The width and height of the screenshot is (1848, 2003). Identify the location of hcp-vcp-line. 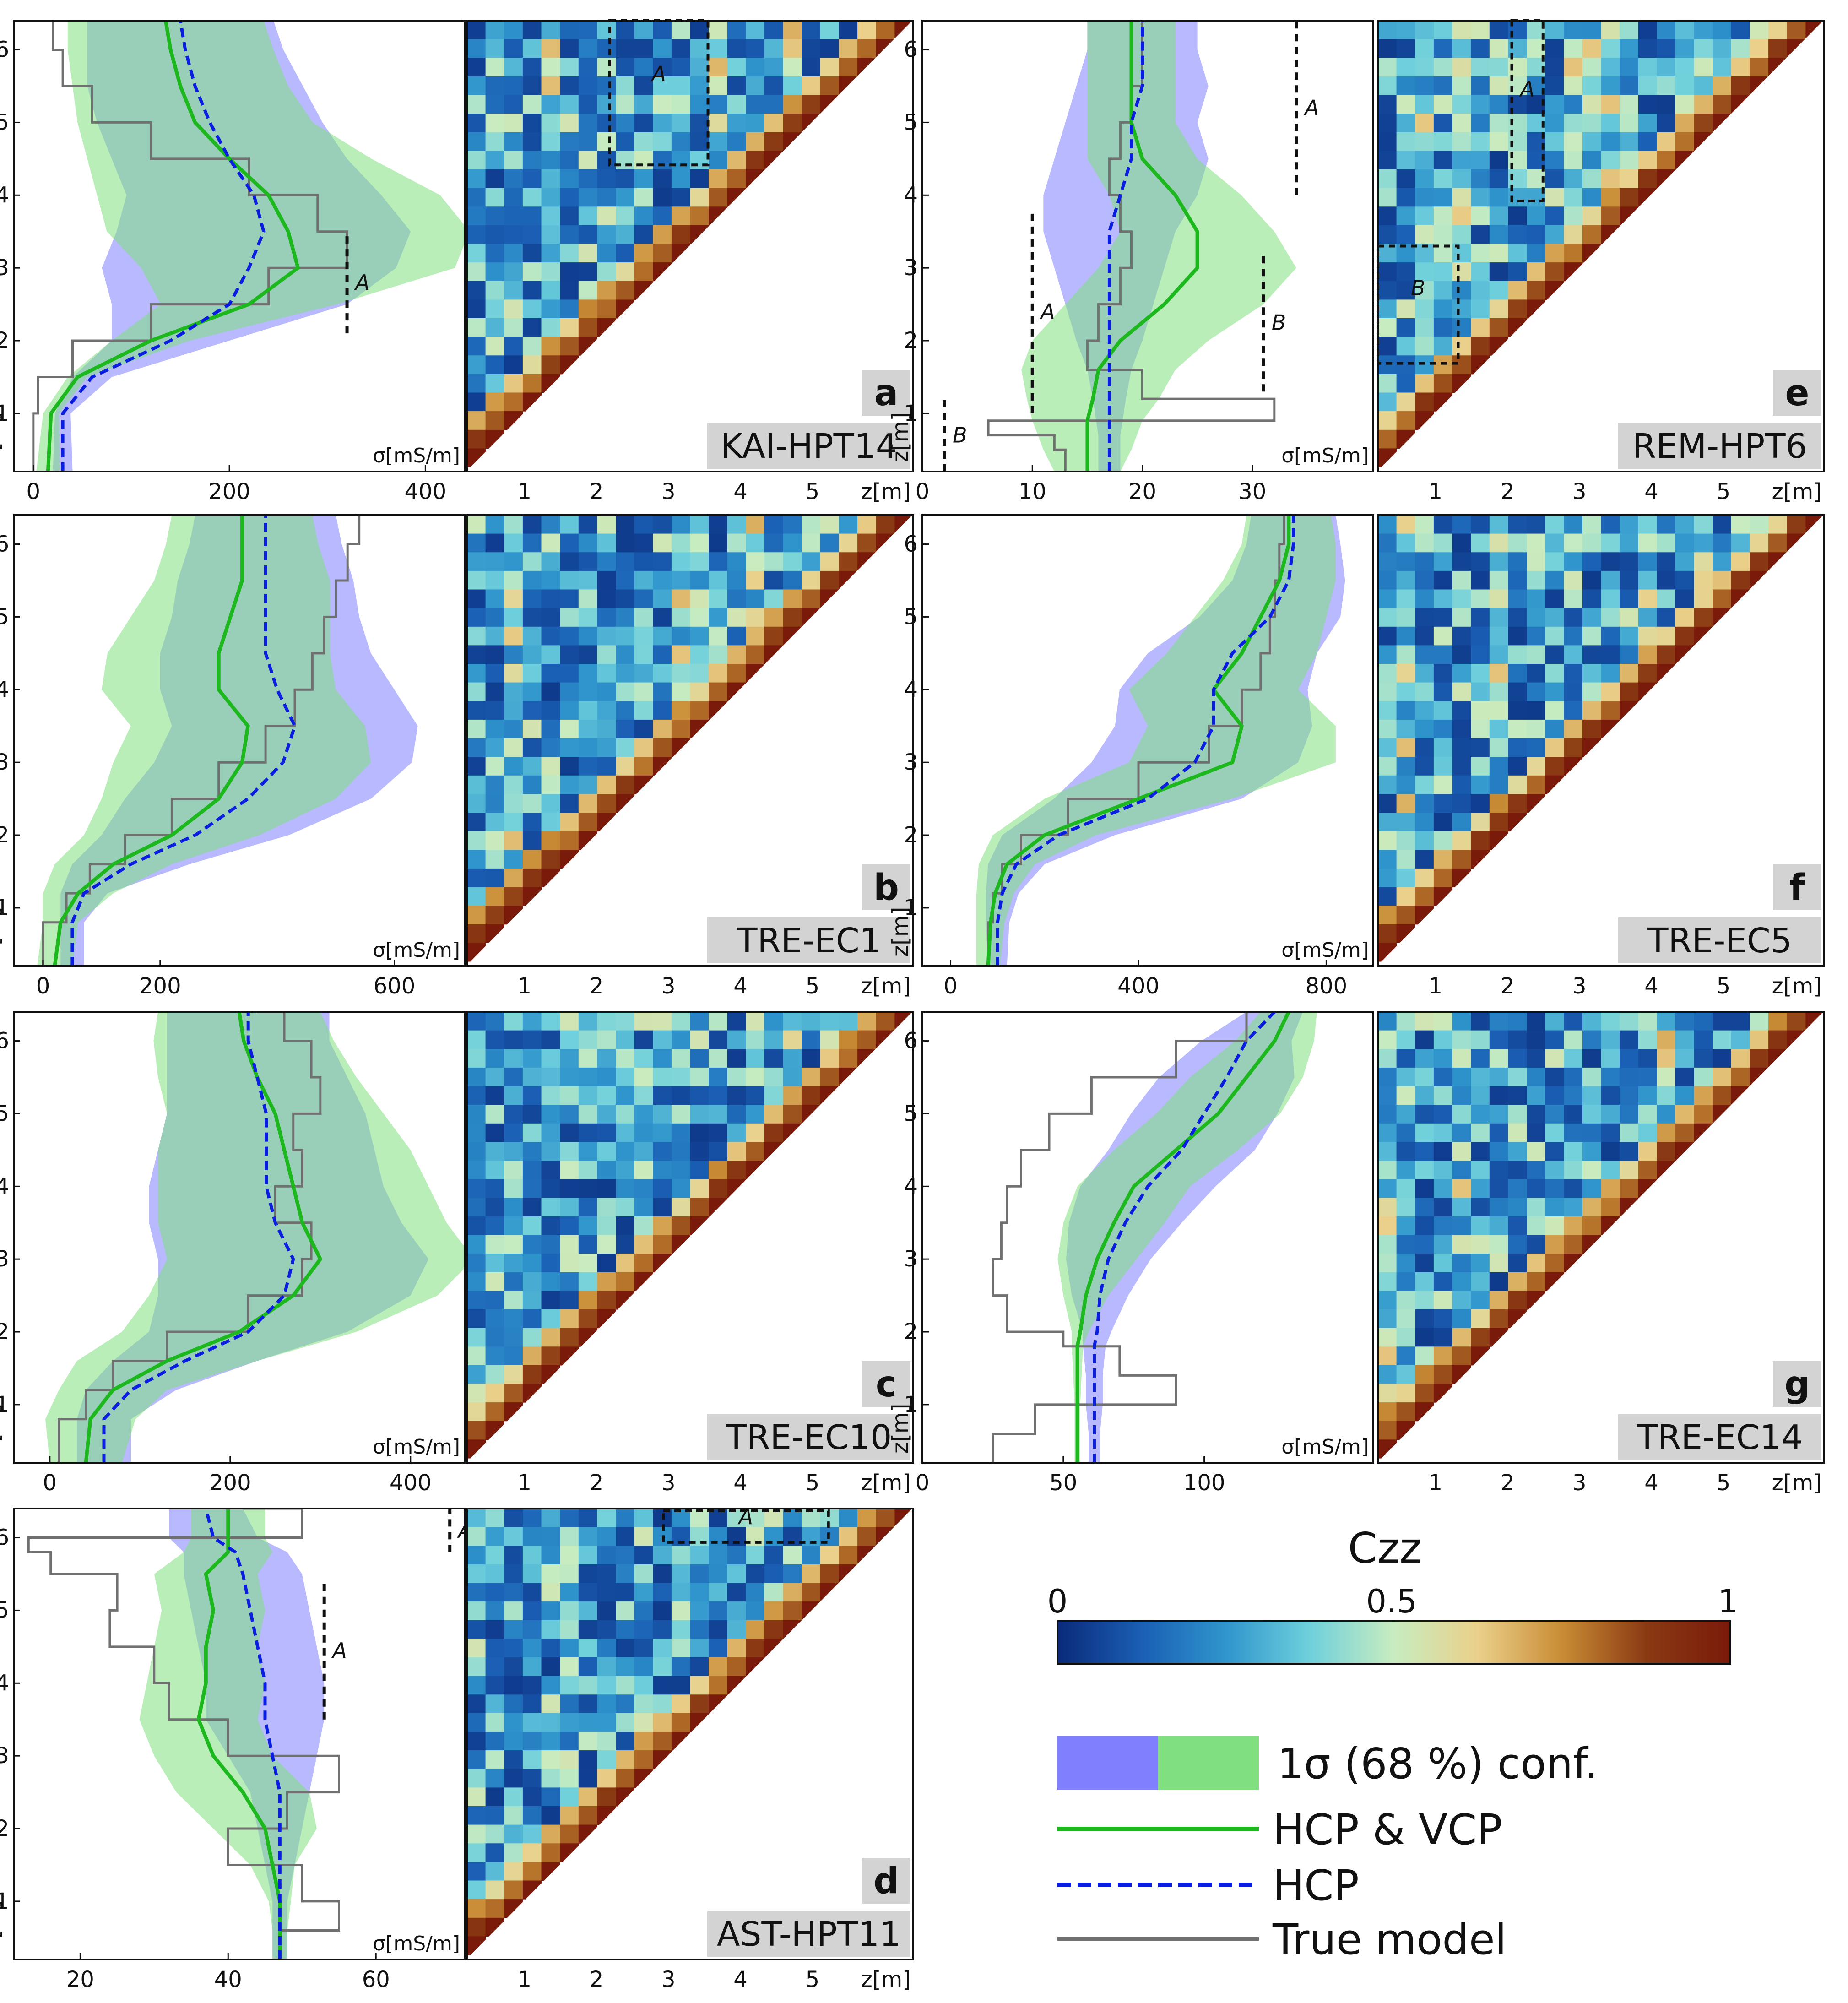
(173, 246).